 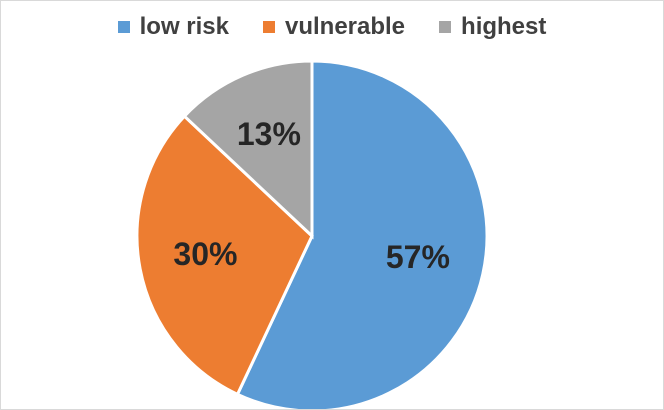 I want to click on legend-label-vulnerable: vulnerable, so click(x=345, y=26).